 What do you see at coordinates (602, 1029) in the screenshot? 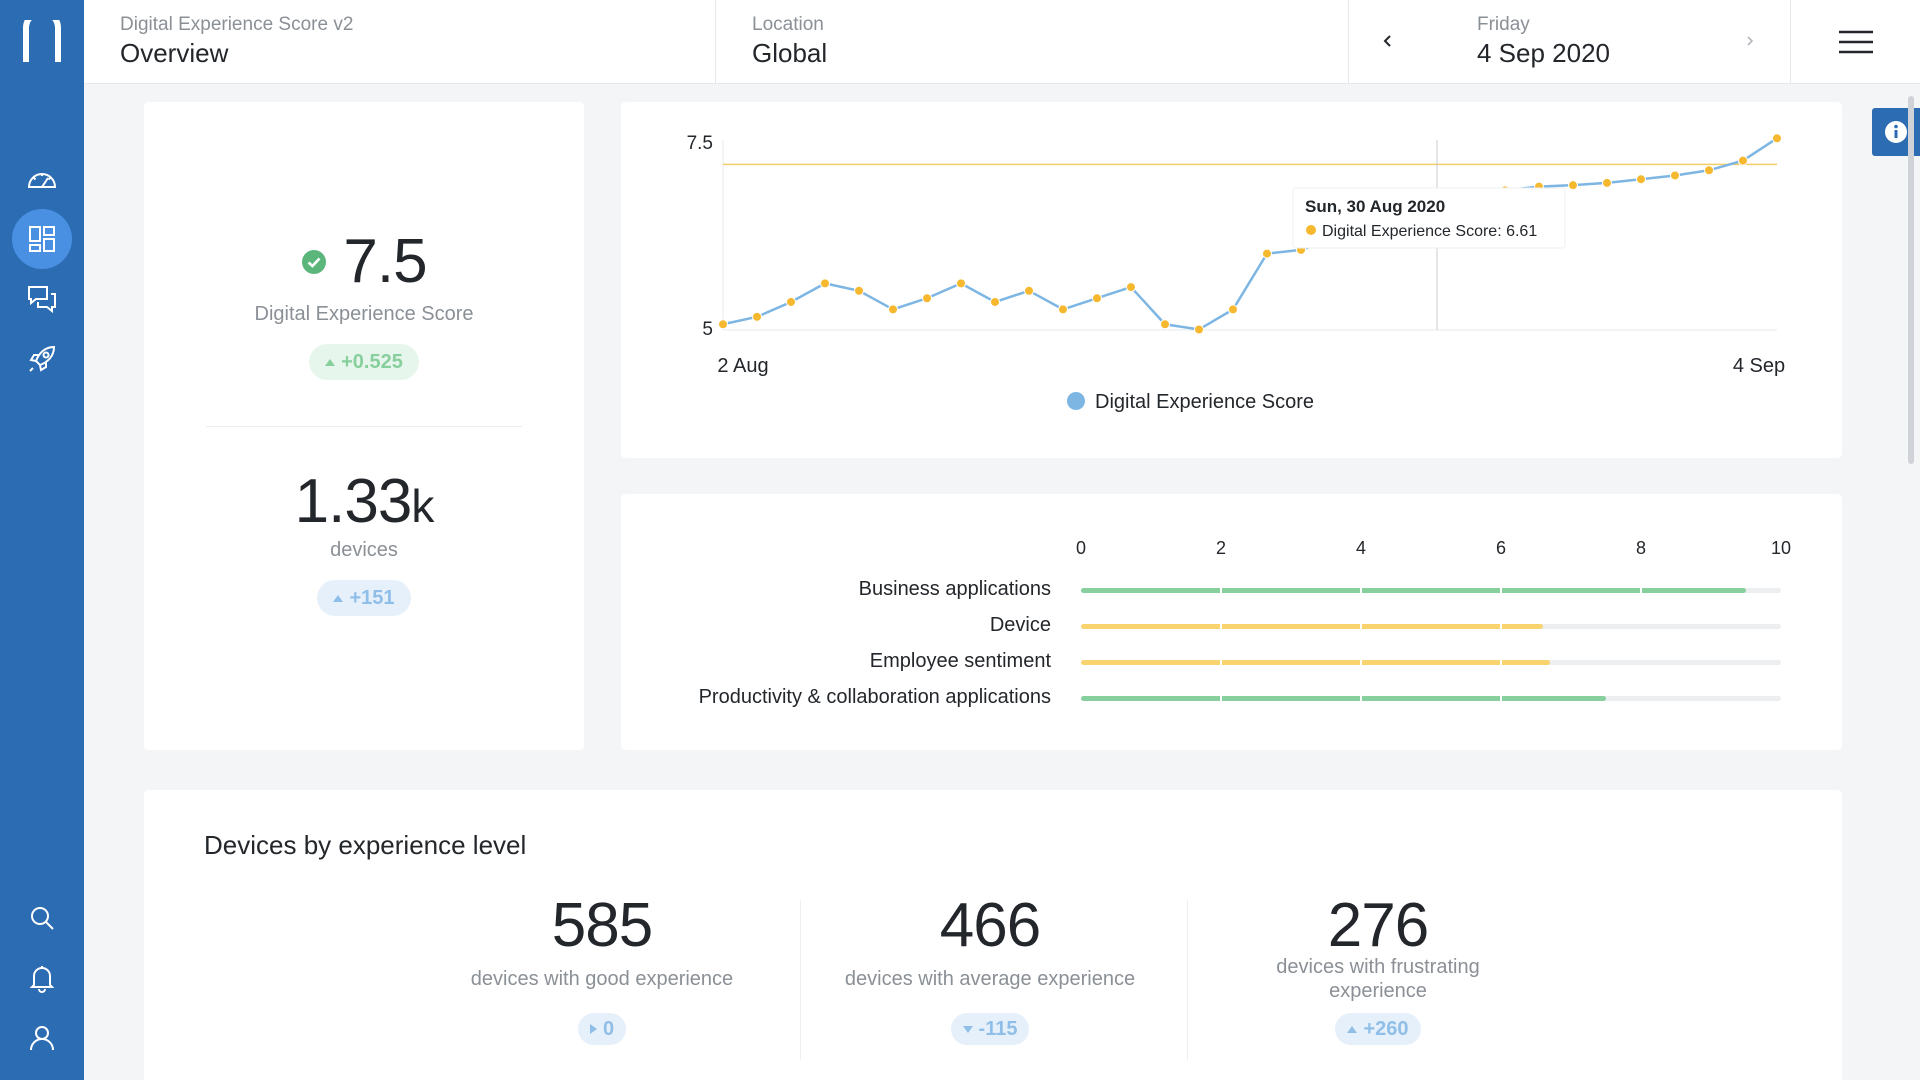
I see `good-delta-badge: 0` at bounding box center [602, 1029].